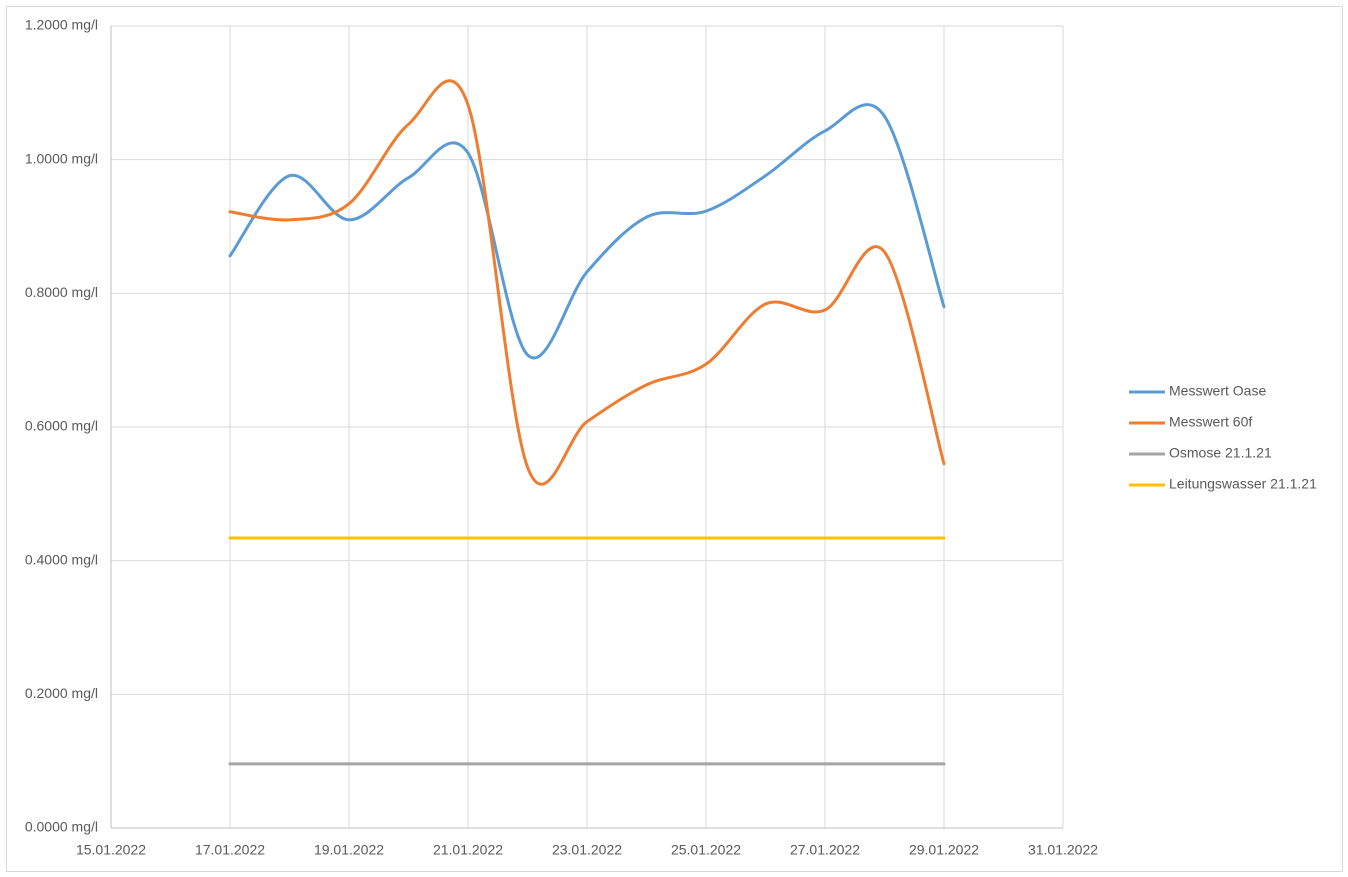 This screenshot has height=877, width=1348. I want to click on legend-label: Osmose 21.1.21, so click(1220, 453).